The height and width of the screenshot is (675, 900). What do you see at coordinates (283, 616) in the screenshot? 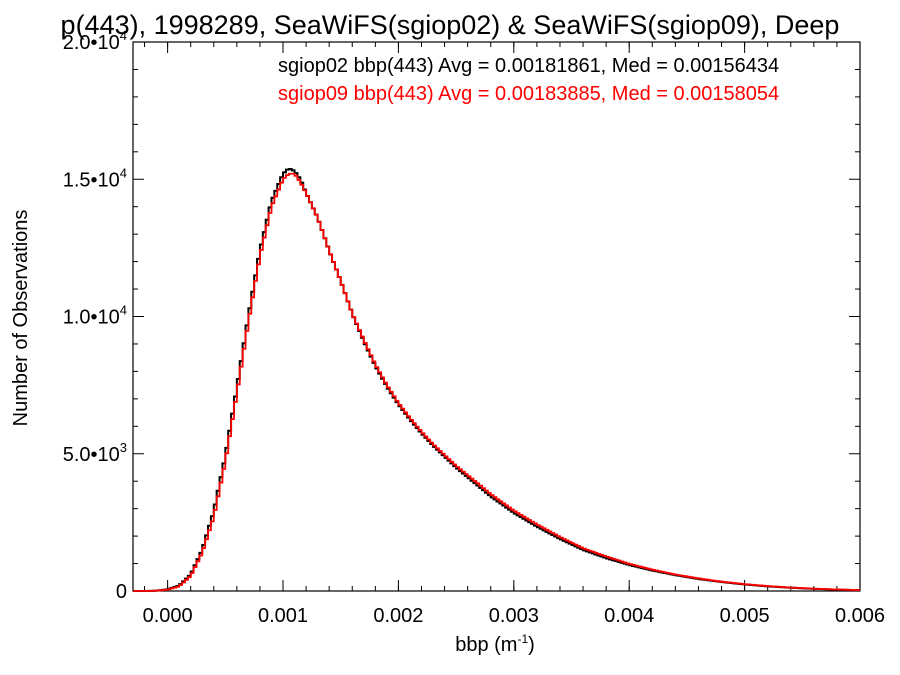
I see `x-tick-label: 0.001` at bounding box center [283, 616].